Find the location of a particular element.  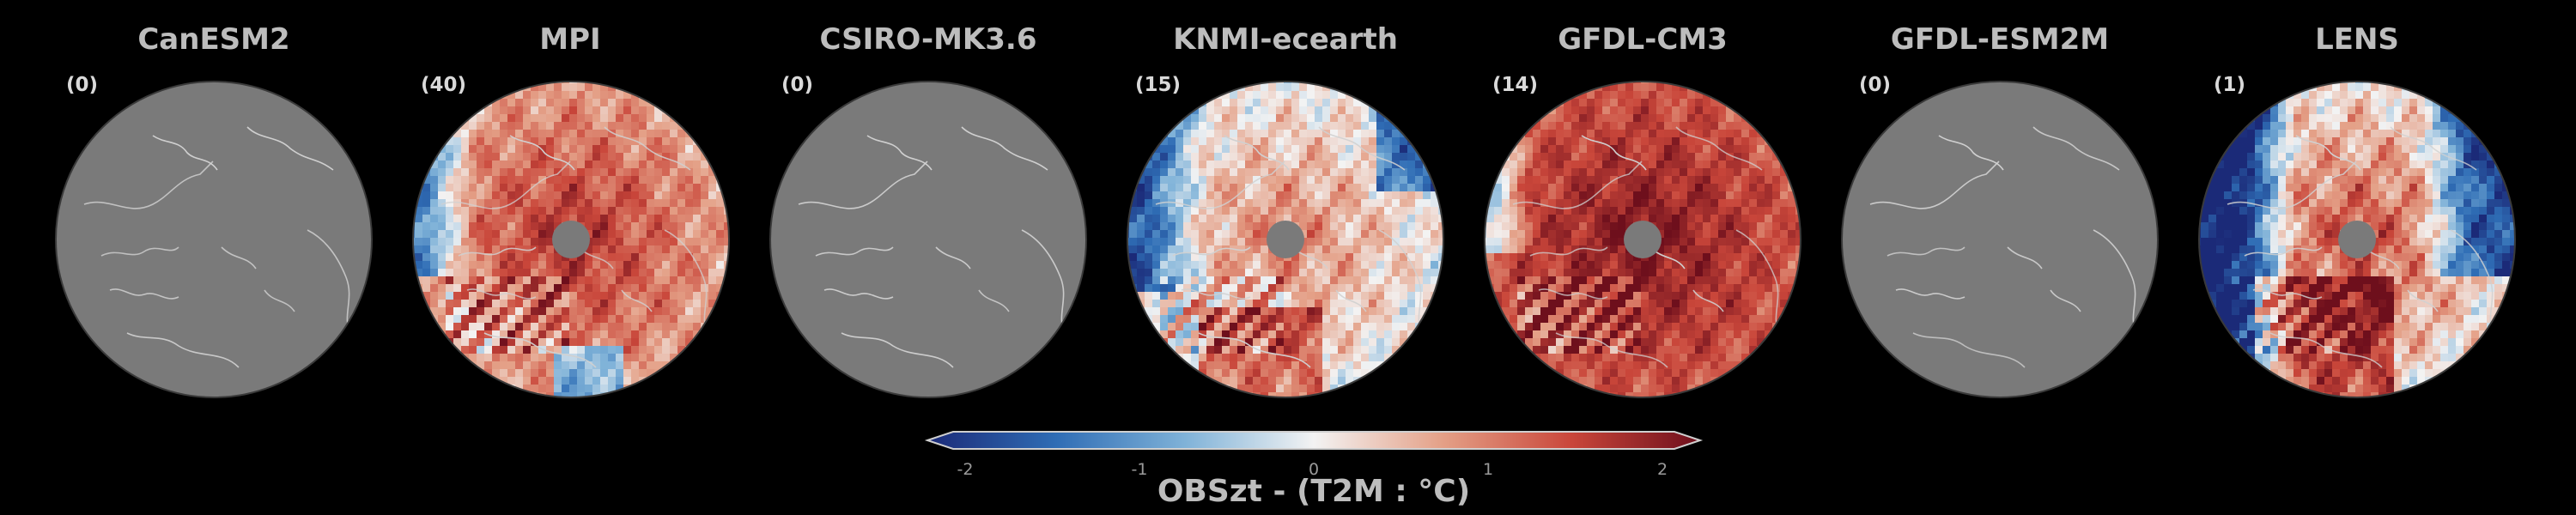

panel-count: (14) is located at coordinates (1515, 85).